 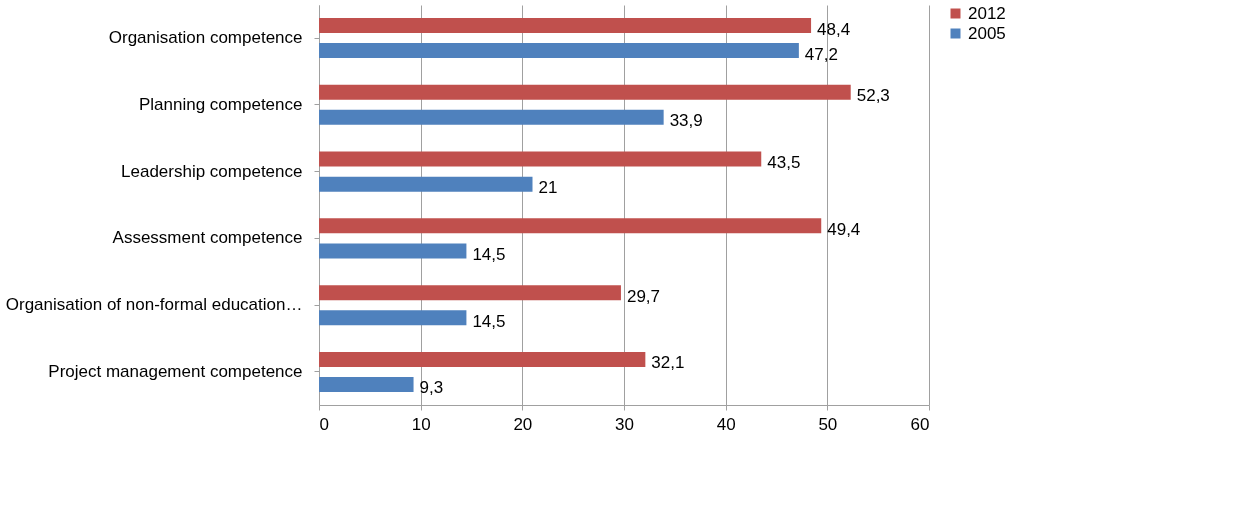 I want to click on y-tick-label: Assessment competence, so click(x=207, y=238).